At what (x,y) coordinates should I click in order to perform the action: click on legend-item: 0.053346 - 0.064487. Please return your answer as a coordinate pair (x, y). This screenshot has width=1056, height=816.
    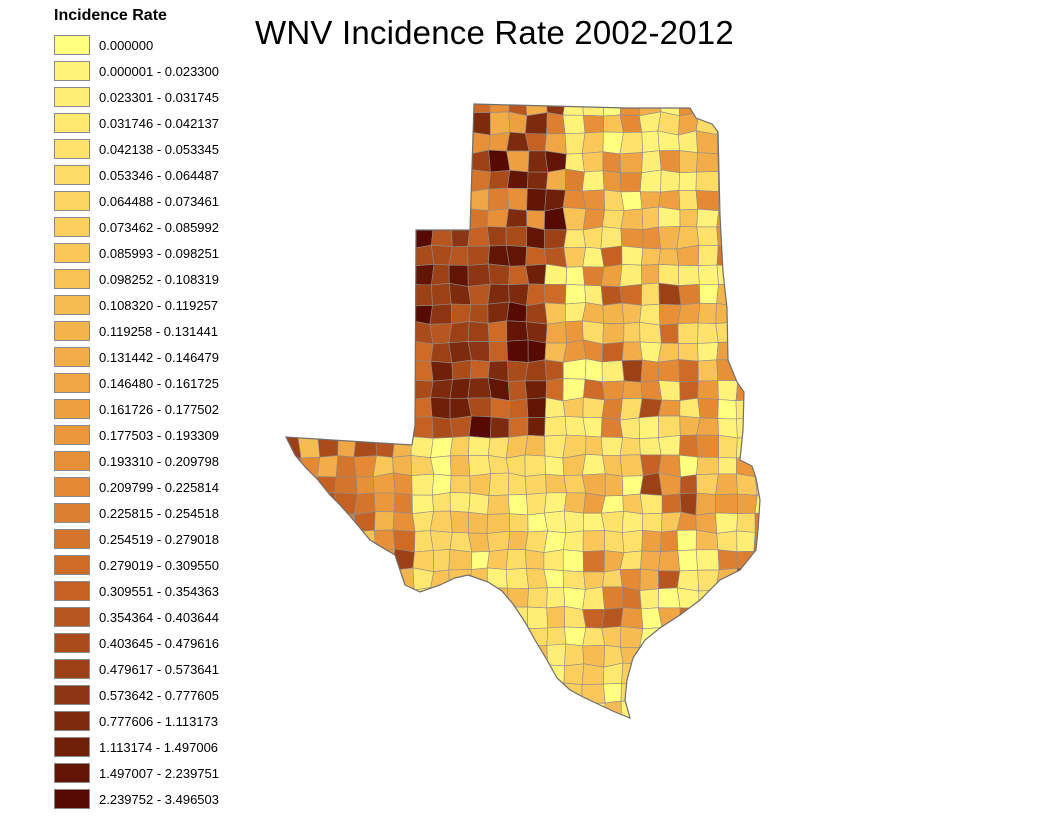
    Looking at the image, I should click on (164, 178).